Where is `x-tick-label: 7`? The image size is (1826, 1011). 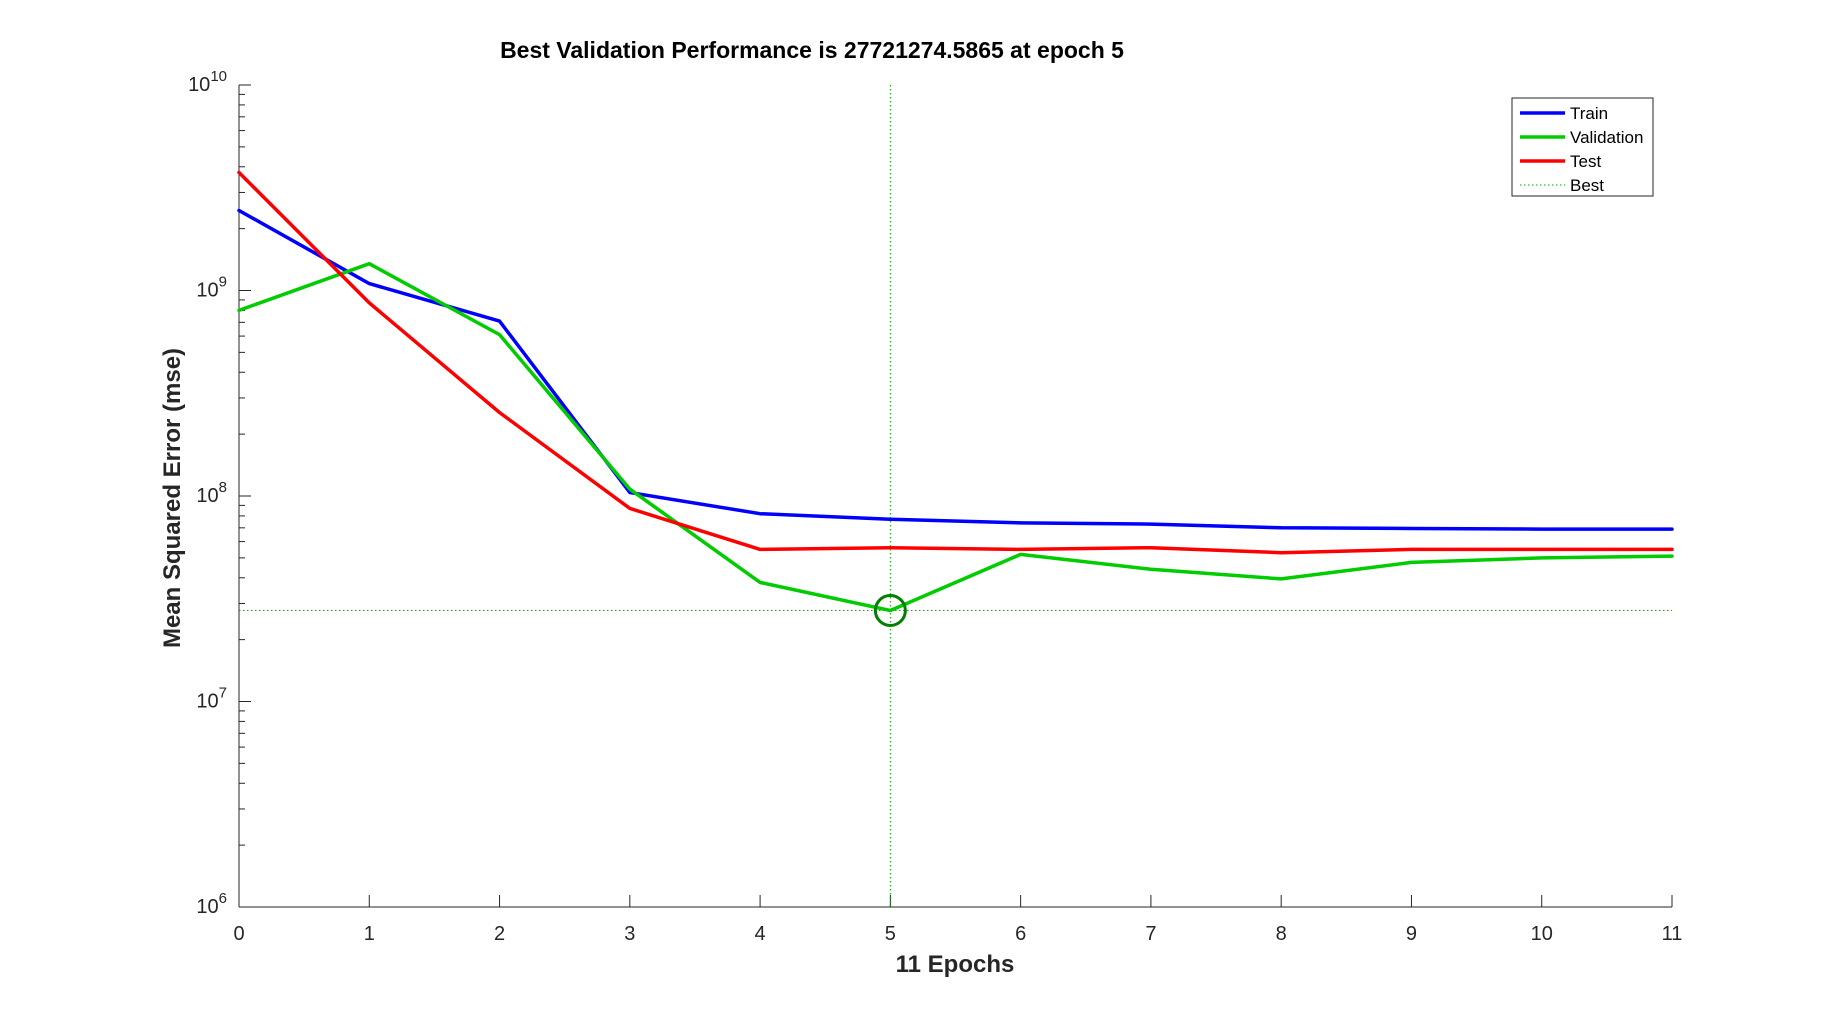 x-tick-label: 7 is located at coordinates (1150, 934).